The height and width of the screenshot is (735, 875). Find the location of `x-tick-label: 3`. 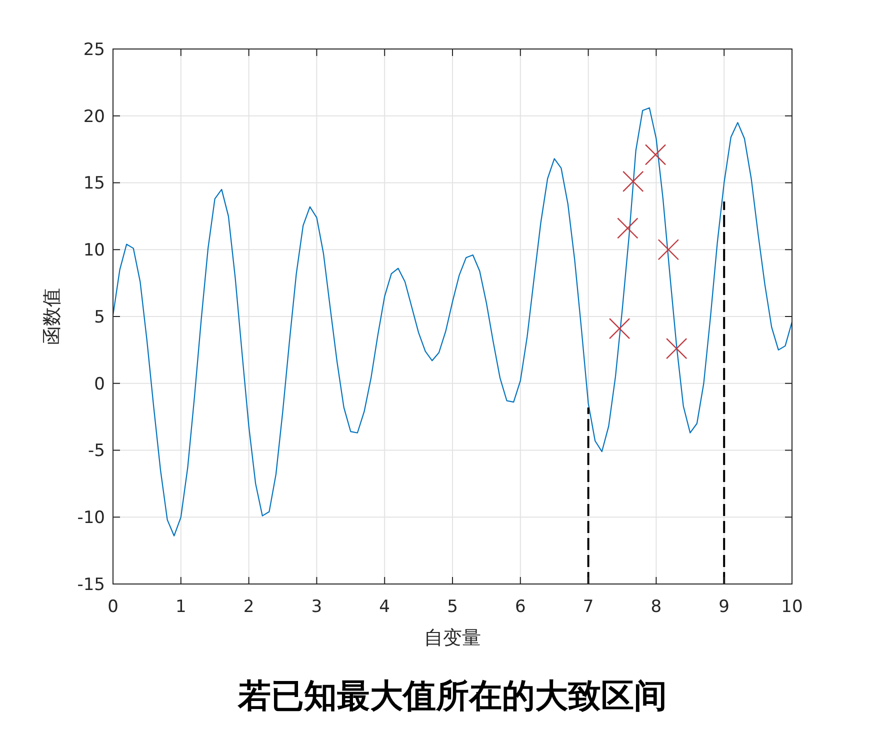

x-tick-label: 3 is located at coordinates (316, 607).